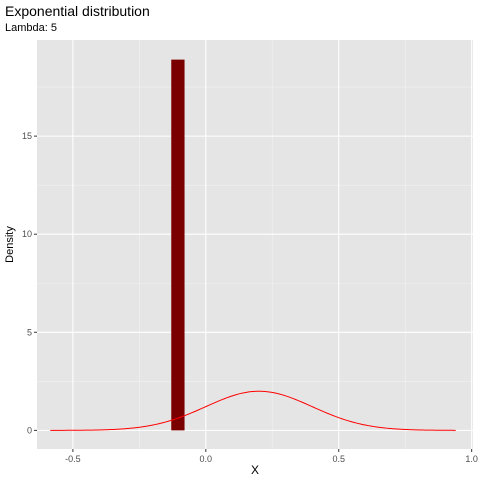 The width and height of the screenshot is (480, 480). I want to click on x-axis-title: X, so click(255, 470).